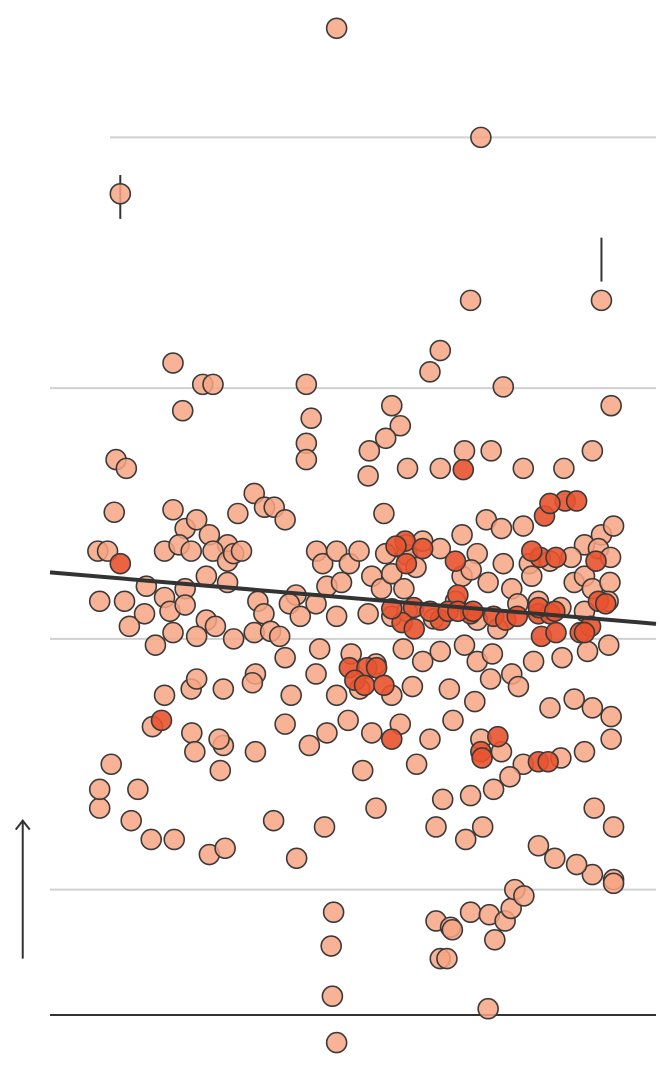  I want to click on trend-layer, so click(353, 598).